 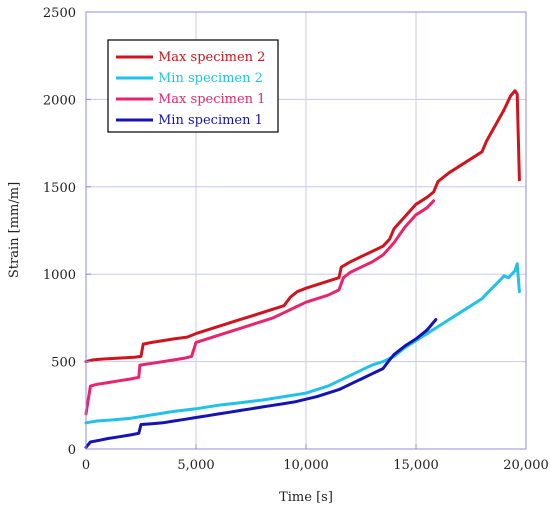 I want to click on x-tick-label: 15,000, so click(x=416, y=465).